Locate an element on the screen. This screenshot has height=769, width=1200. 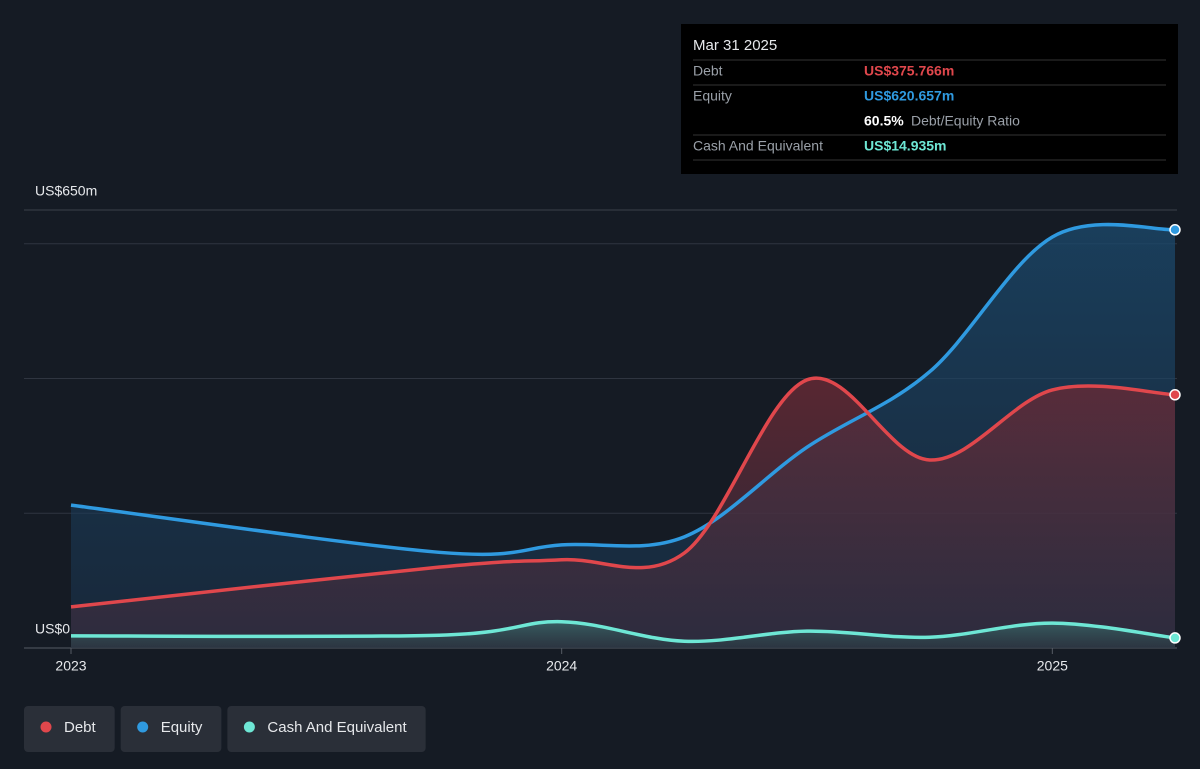
tooltip-label: Equity is located at coordinates (712, 96).